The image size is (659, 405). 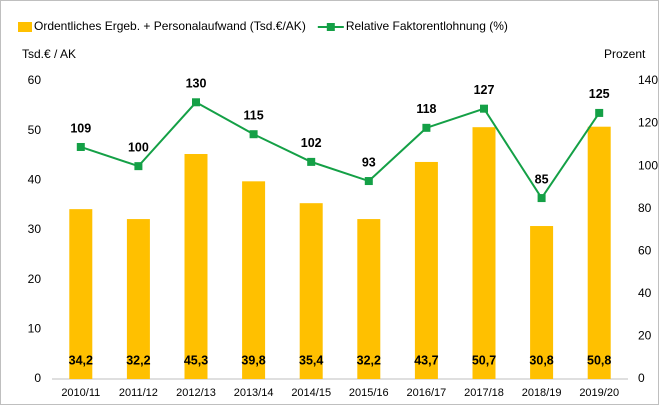 I want to click on line-value-label: 118, so click(x=426, y=109).